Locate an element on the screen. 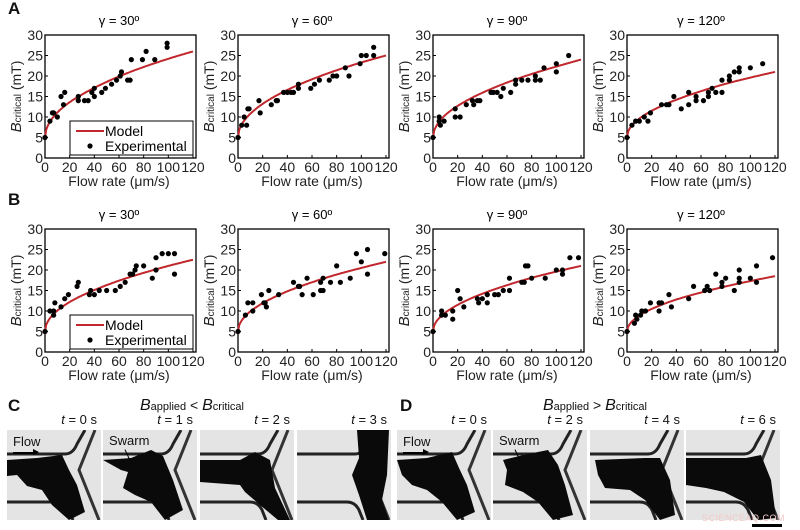  time-label: t = 0 s is located at coordinates (67, 419).